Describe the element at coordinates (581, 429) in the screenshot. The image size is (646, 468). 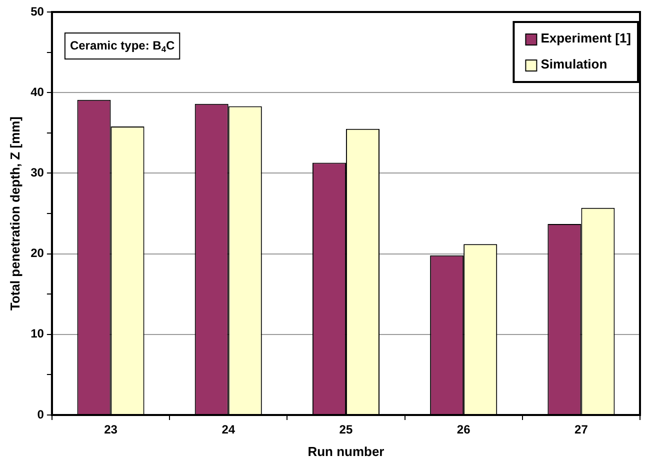
I see `x-tick-label: 27` at that location.